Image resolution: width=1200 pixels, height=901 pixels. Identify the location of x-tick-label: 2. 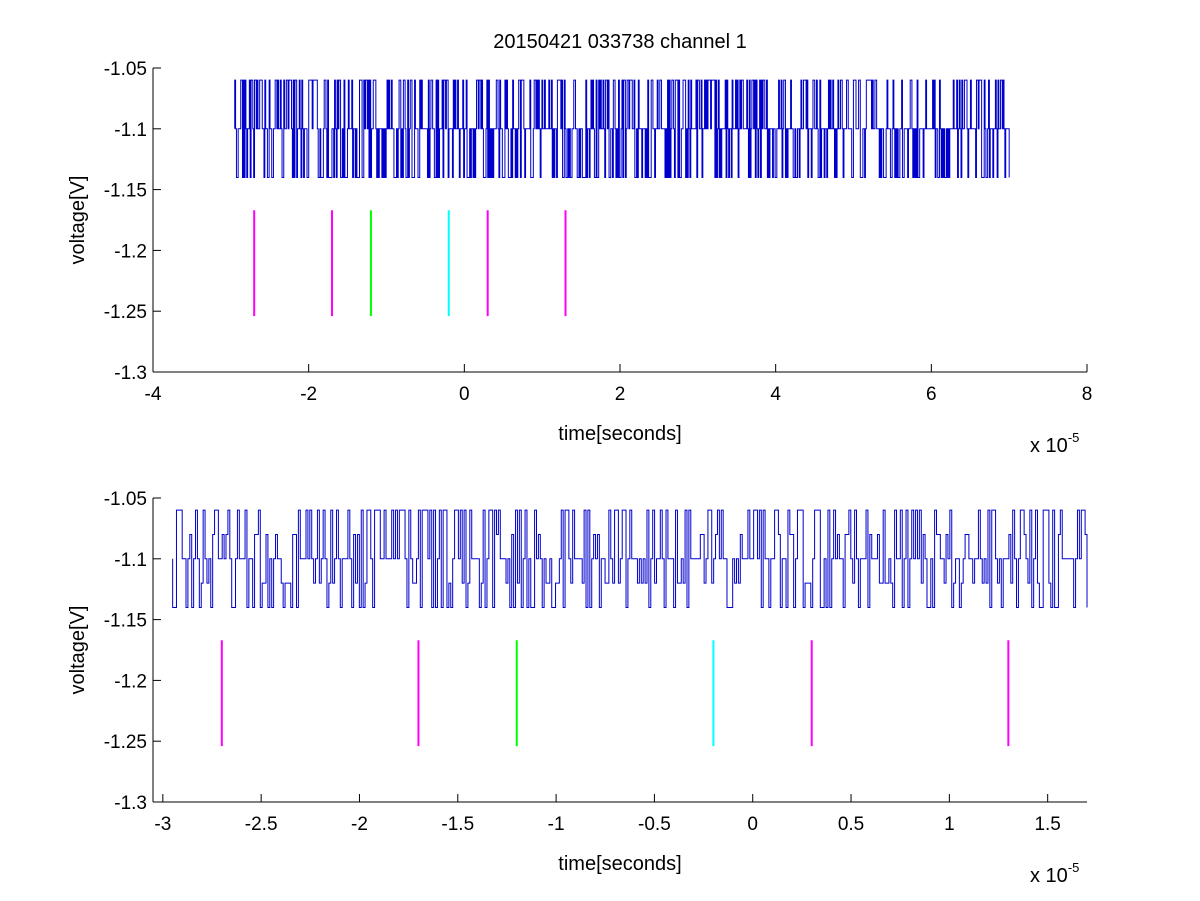
(620, 394).